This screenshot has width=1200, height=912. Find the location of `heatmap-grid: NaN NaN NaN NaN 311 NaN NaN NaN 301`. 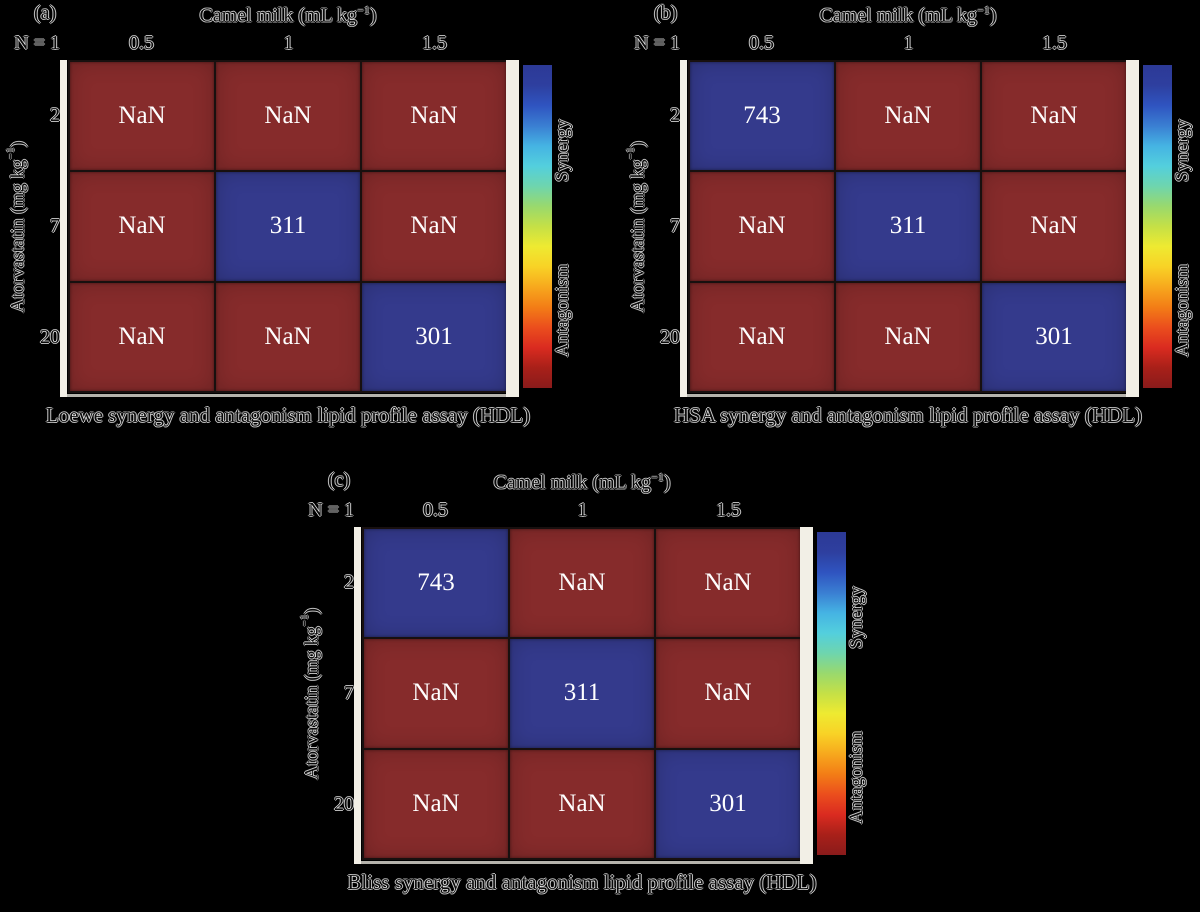

heatmap-grid: NaN NaN NaN NaN 311 NaN NaN NaN 301 is located at coordinates (288, 226).